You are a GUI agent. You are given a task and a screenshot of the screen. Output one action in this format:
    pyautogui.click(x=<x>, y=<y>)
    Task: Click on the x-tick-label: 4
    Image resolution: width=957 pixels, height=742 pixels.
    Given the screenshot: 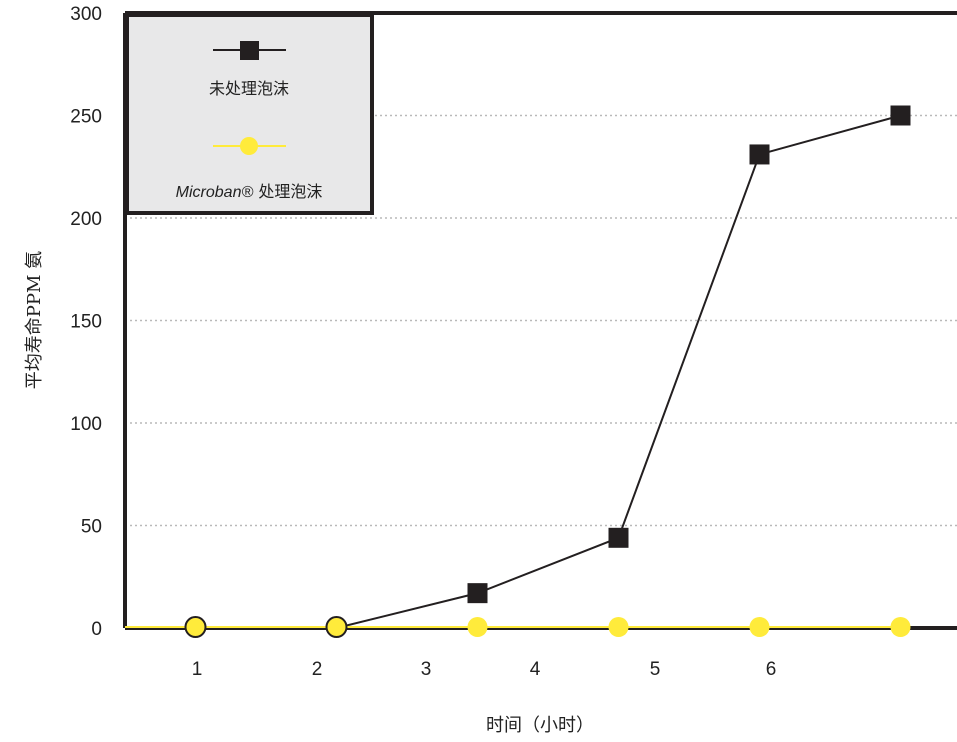 What is the action you would take?
    pyautogui.click(x=535, y=669)
    